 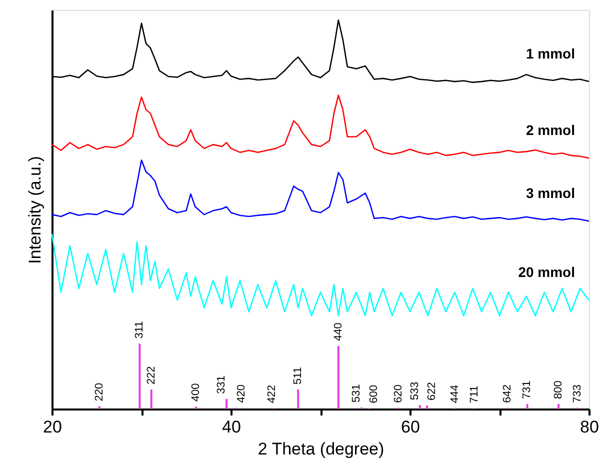 I want to click on annotation: 440, so click(x=338, y=331).